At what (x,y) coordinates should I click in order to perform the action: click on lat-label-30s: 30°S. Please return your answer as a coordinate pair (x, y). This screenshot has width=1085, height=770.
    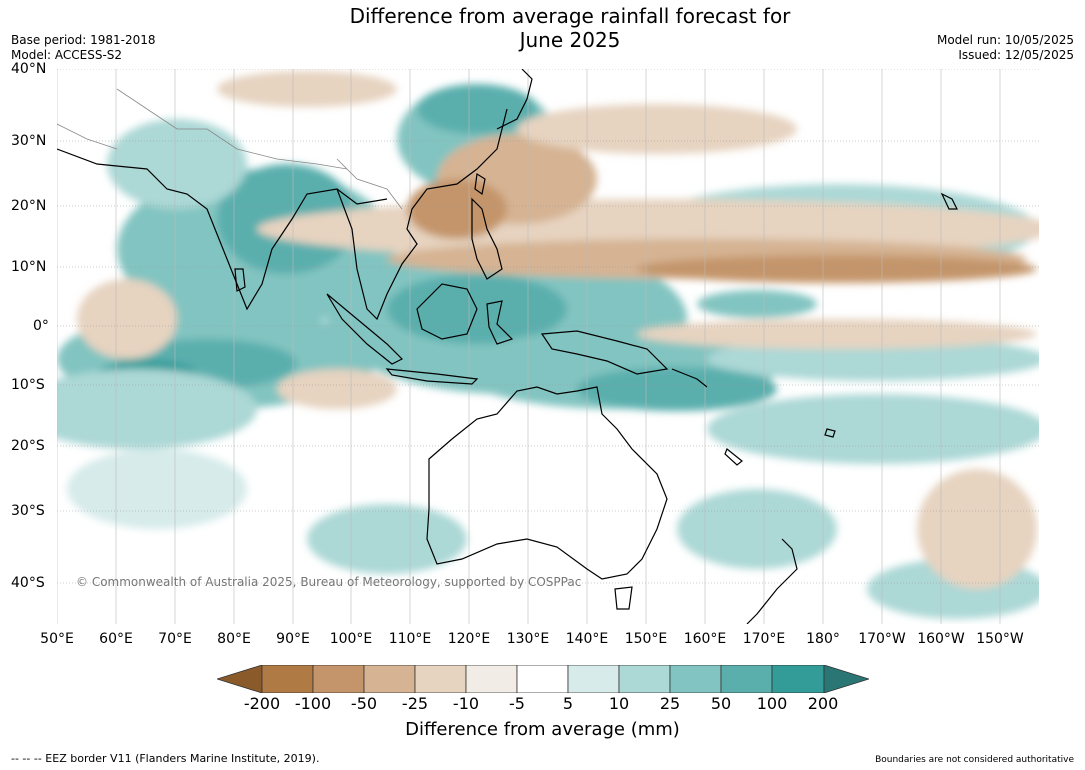
    Looking at the image, I should click on (28, 511).